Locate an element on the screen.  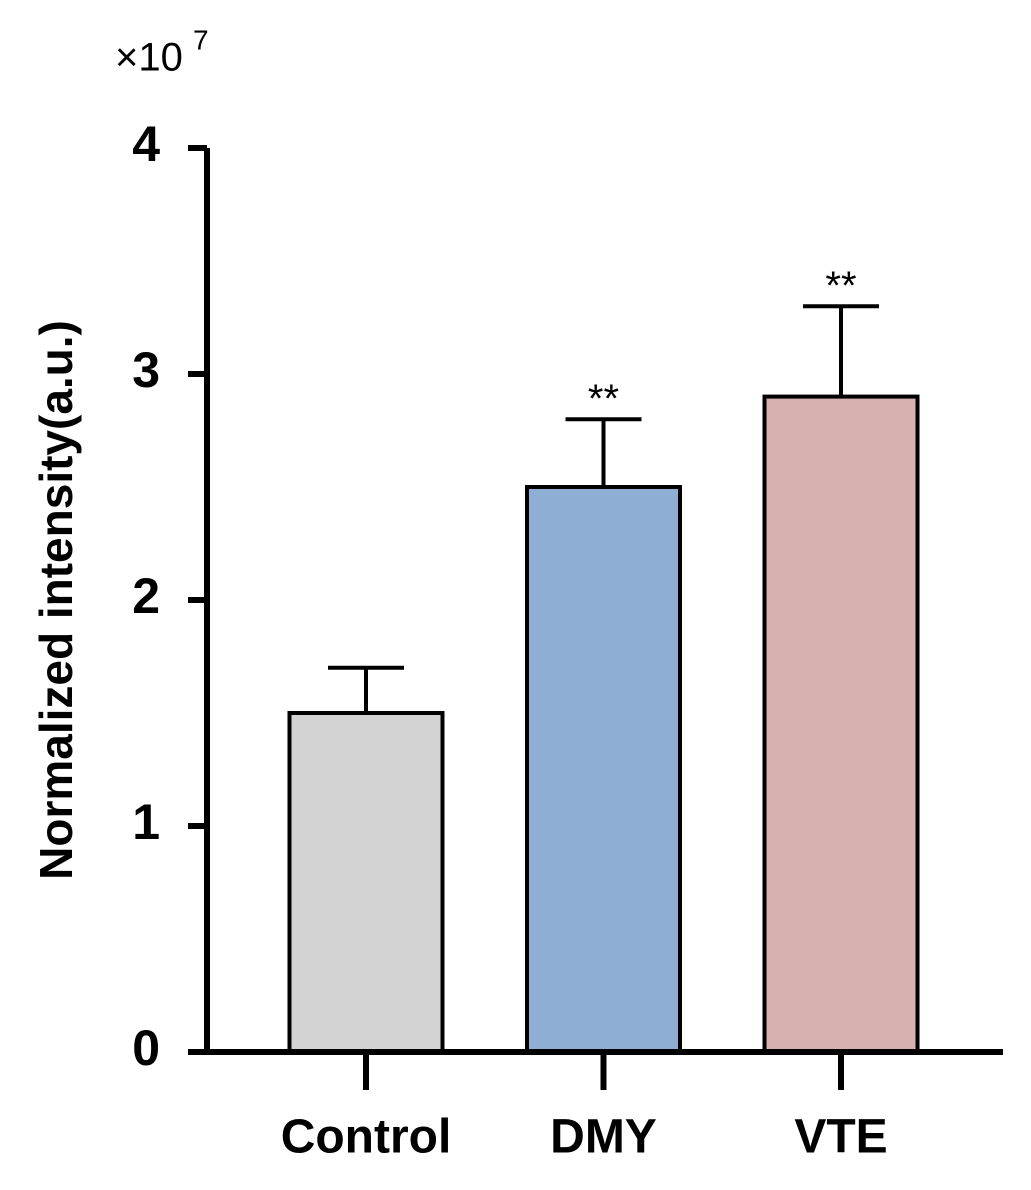
y-tick-label: 3 is located at coordinates (146, 370).